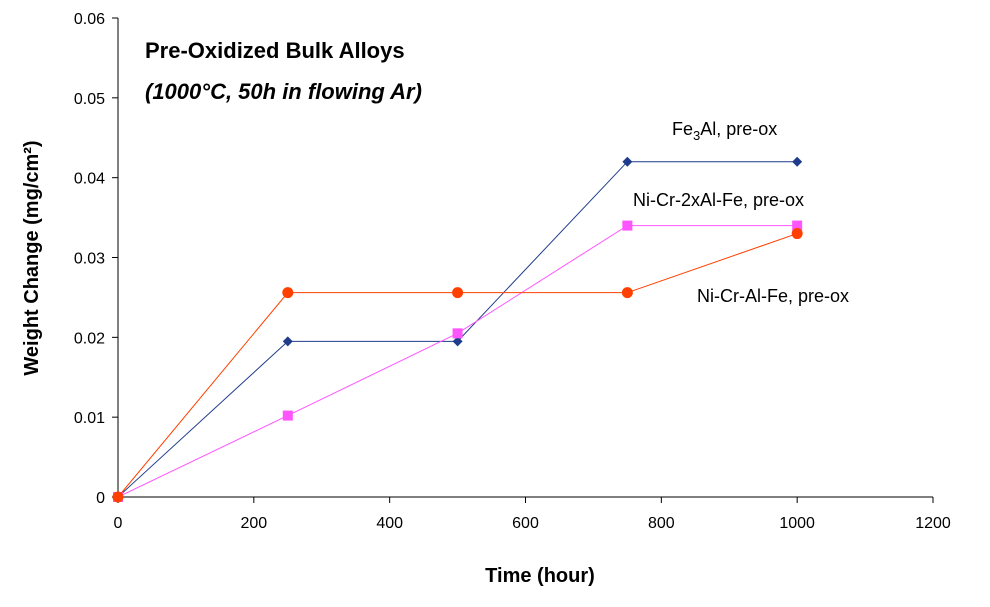 This screenshot has width=990, height=607. What do you see at coordinates (696, 135) in the screenshot?
I see `series-label-fe3al-sub: 3` at bounding box center [696, 135].